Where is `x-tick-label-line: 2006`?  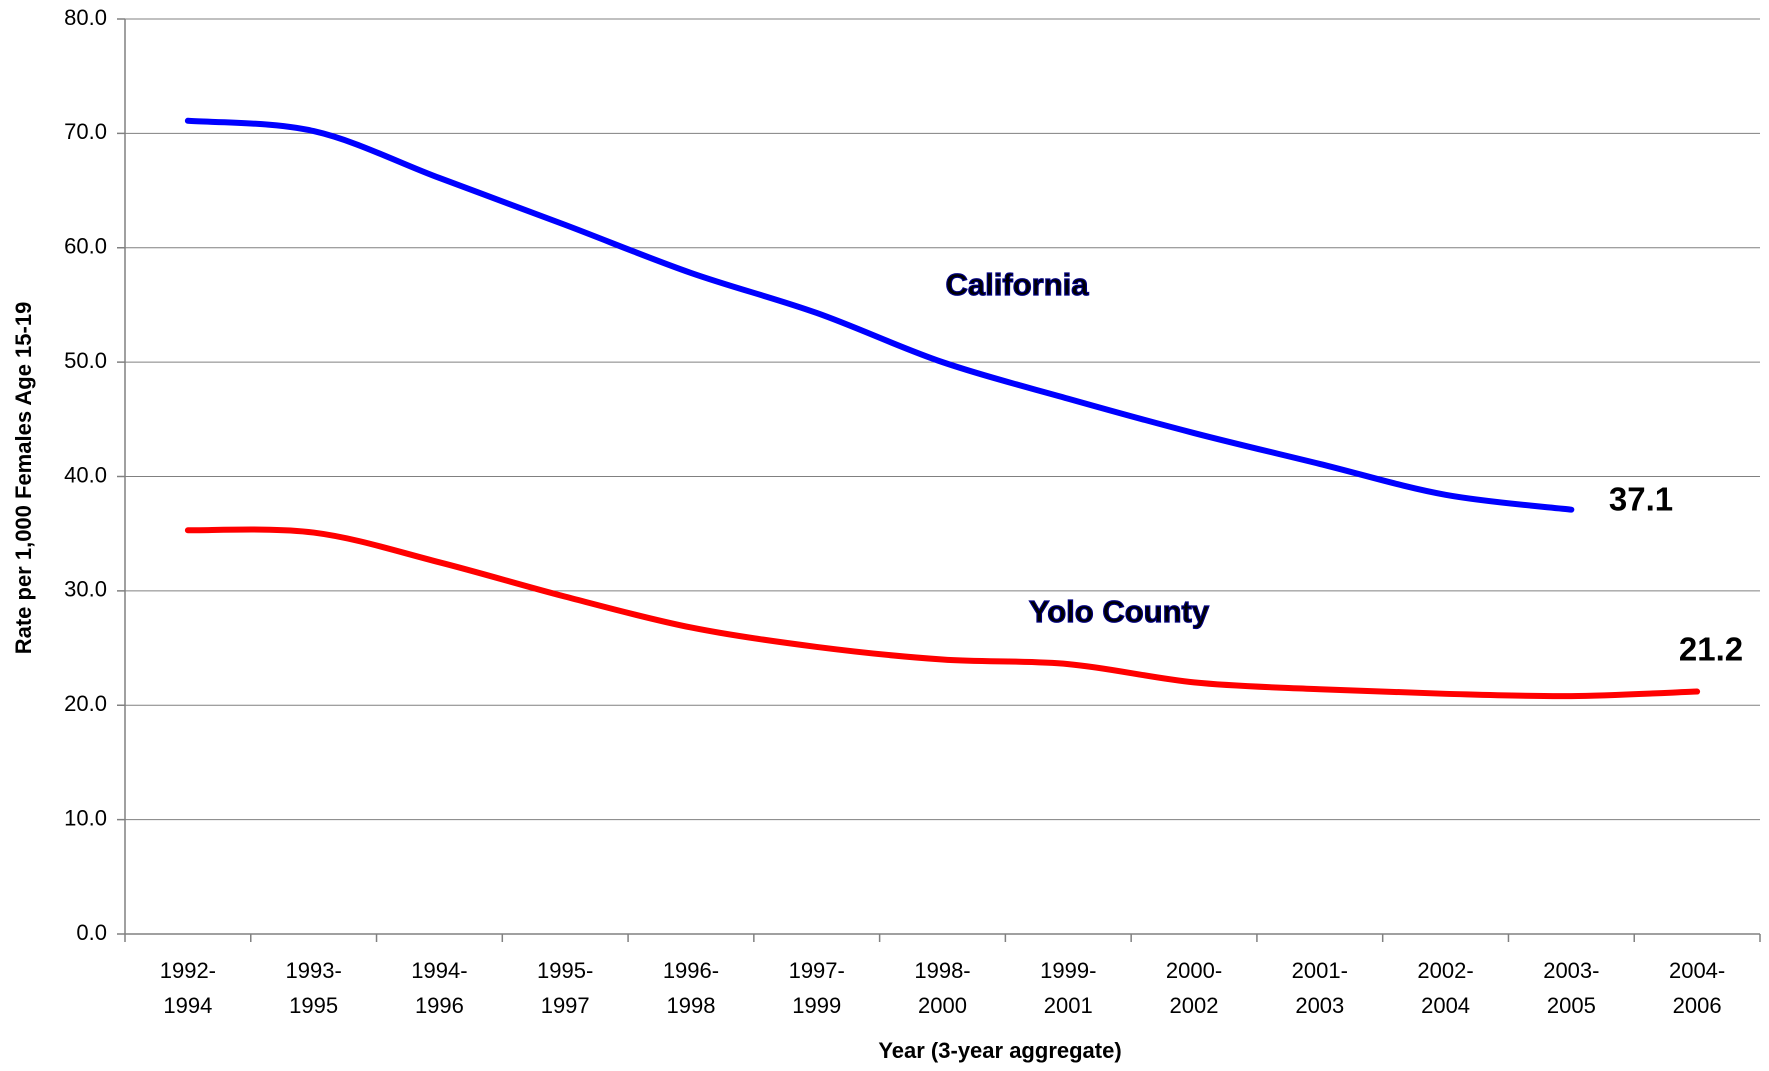
x-tick-label-line: 2006 is located at coordinates (1697, 1005).